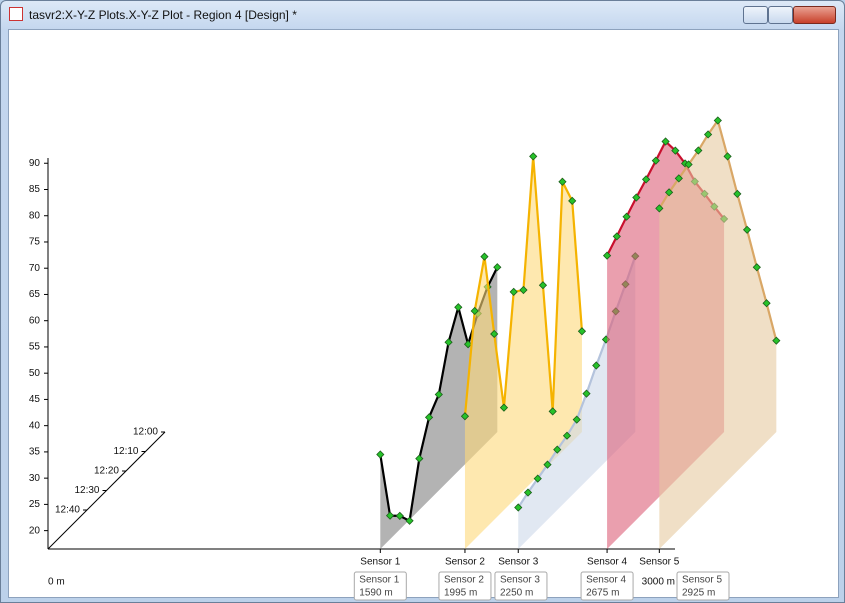 The height and width of the screenshot is (603, 845). What do you see at coordinates (659, 562) in the screenshot?
I see `sensor-axis-label: Sensor 5` at bounding box center [659, 562].